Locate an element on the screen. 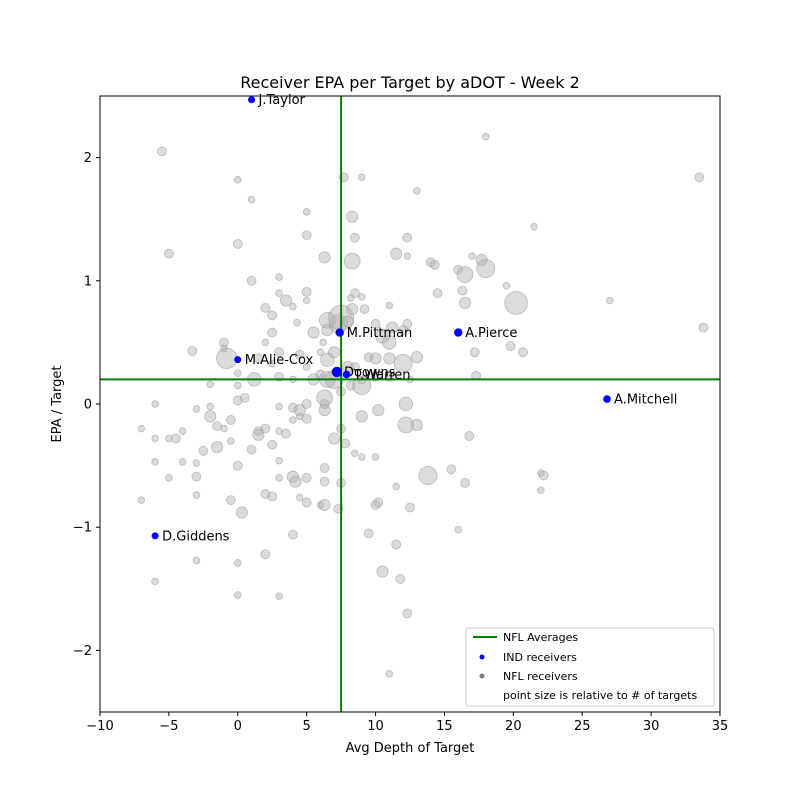 The image size is (800, 800). legend-box is located at coordinates (590, 667).